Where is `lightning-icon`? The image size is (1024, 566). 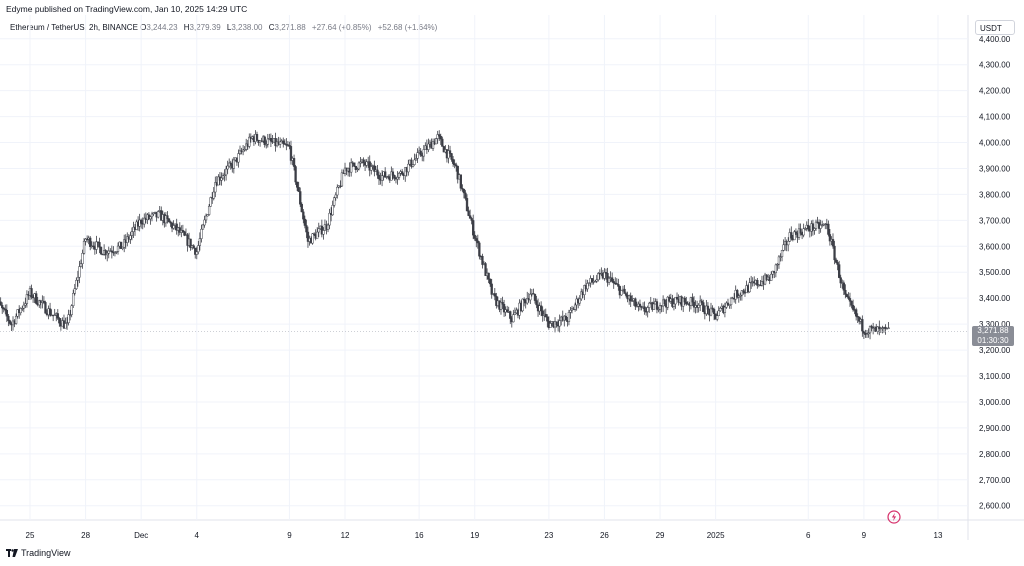
lightning-icon is located at coordinates (894, 517).